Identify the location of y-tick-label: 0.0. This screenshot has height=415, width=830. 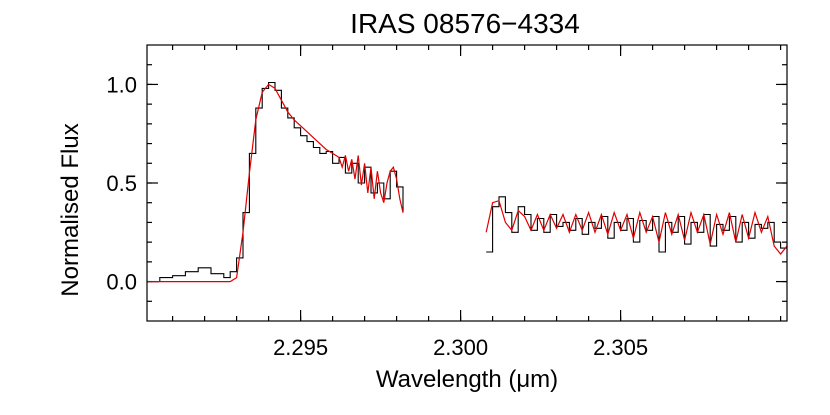
(121, 282).